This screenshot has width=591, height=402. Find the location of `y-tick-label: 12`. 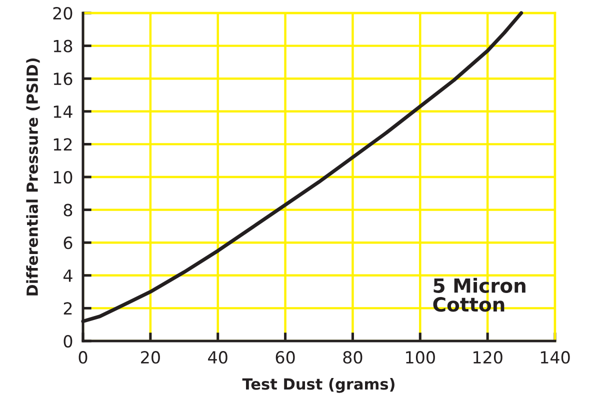

y-tick-label: 12 is located at coordinates (63, 144).